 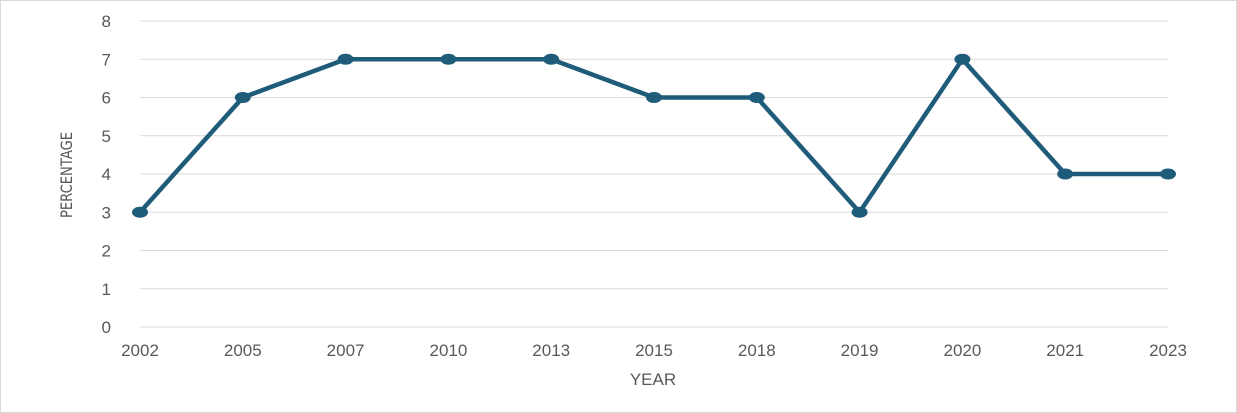 I want to click on y-tick-label: 6, so click(x=106, y=98).